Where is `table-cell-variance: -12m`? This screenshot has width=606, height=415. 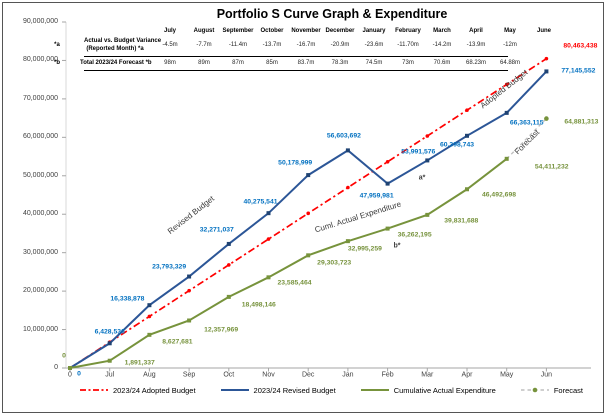 table-cell-variance: -12m is located at coordinates (510, 45).